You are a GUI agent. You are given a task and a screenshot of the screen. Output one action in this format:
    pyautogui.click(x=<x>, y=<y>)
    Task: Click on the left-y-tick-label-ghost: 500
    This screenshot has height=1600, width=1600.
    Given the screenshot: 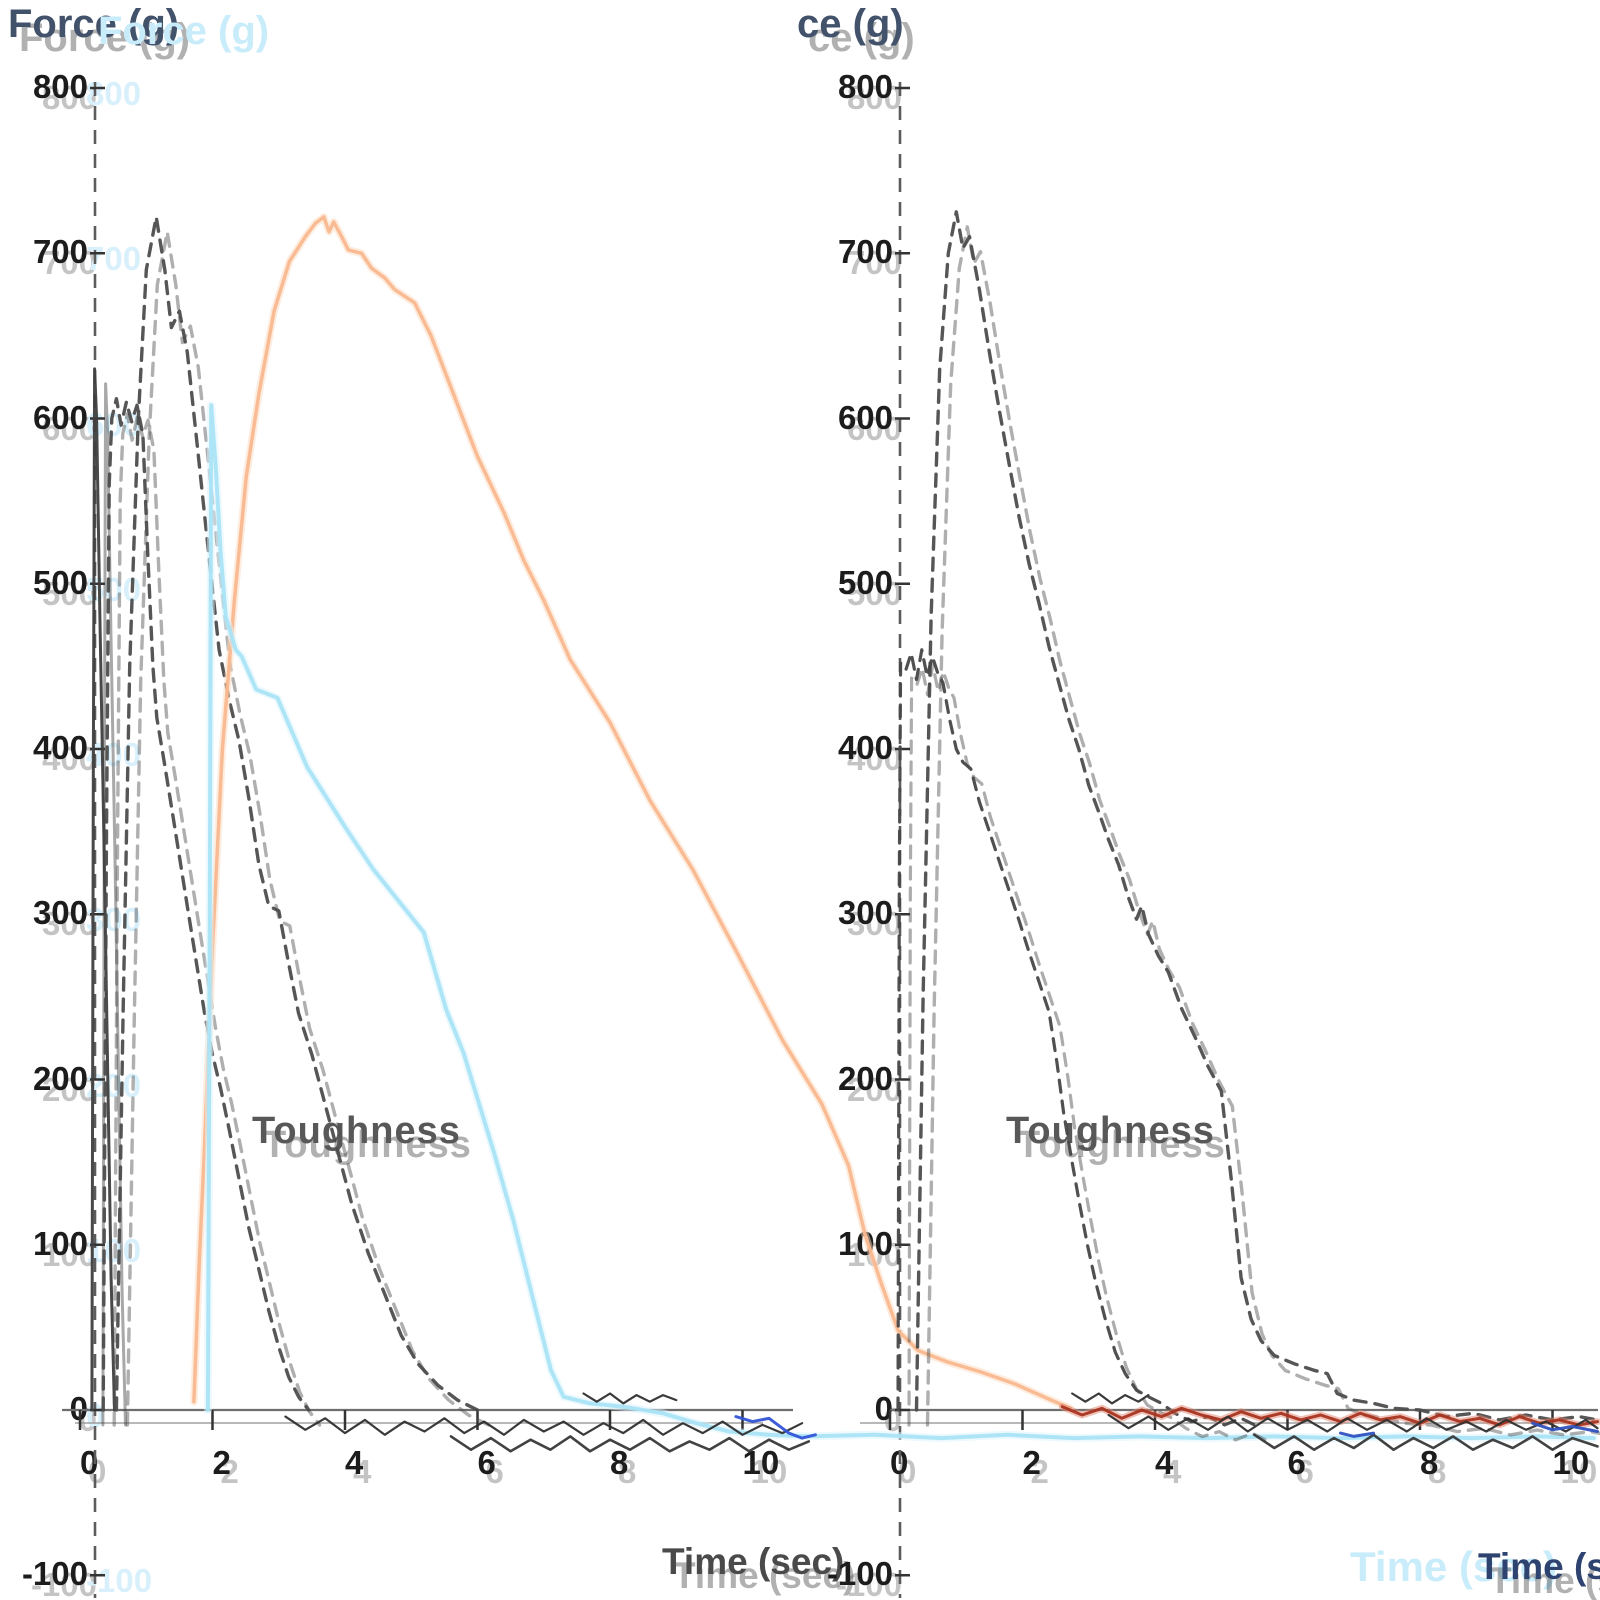 What is the action you would take?
    pyautogui.click(x=114, y=589)
    